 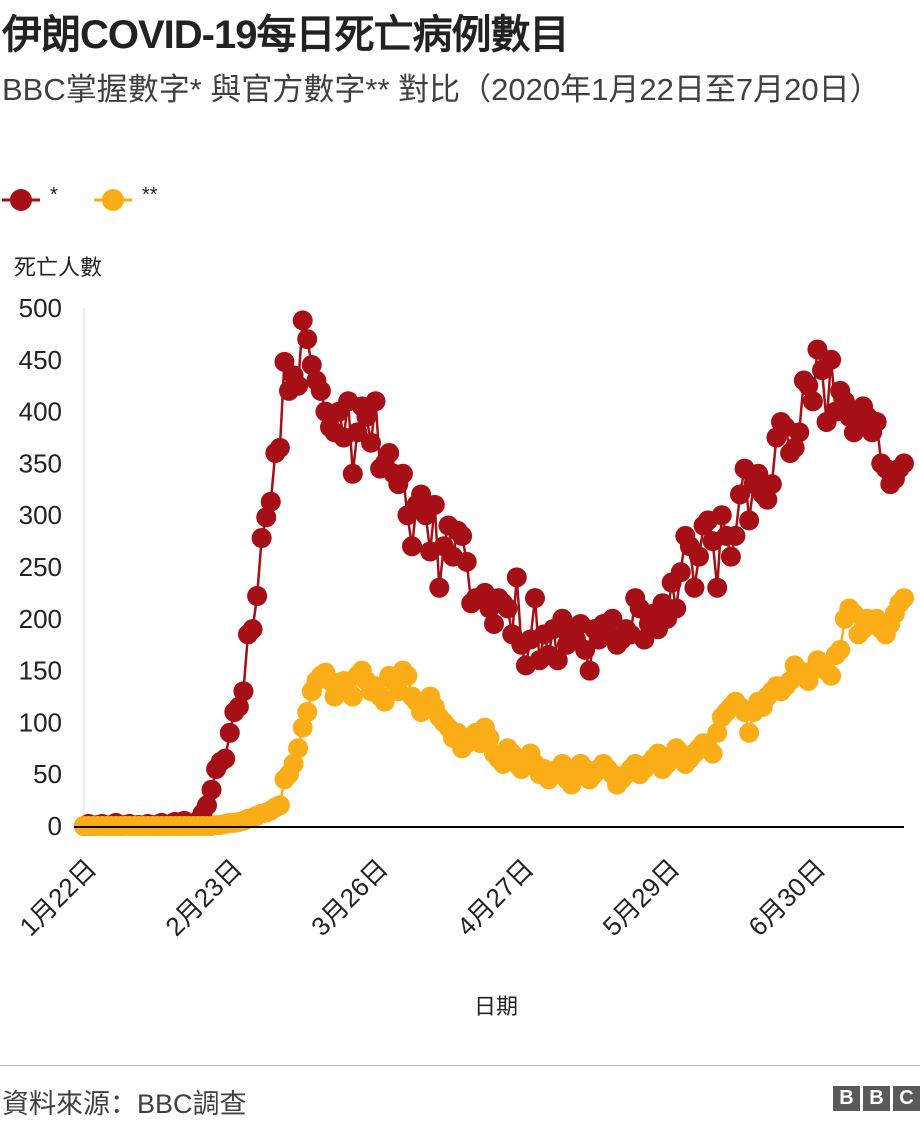 I want to click on legend-label-official: **, so click(x=150, y=195).